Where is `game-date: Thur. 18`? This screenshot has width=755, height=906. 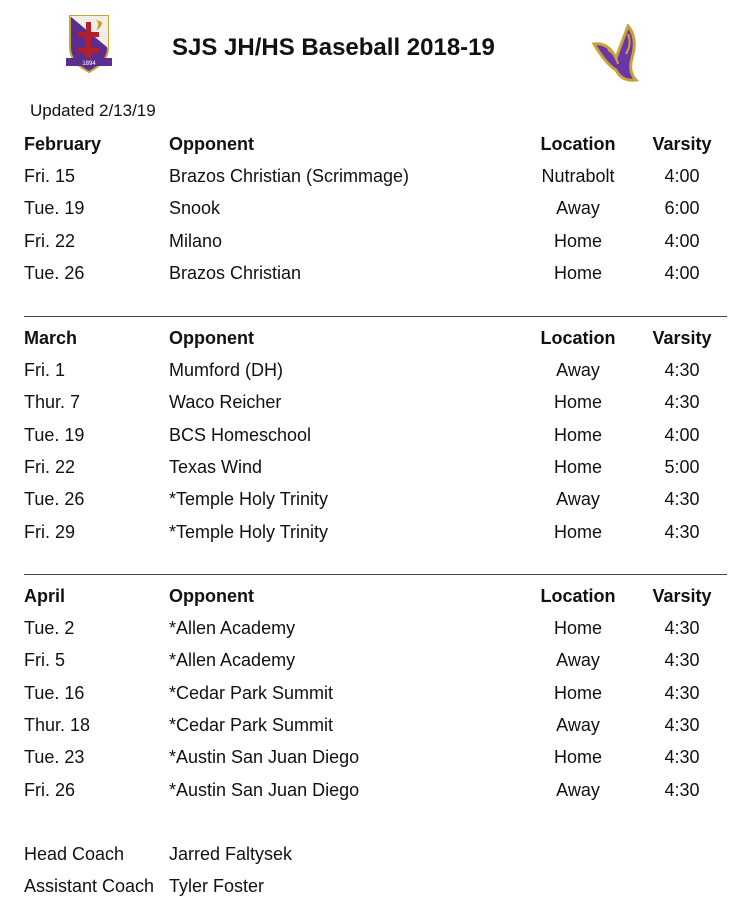
game-date: Thur. 18 is located at coordinates (57, 724).